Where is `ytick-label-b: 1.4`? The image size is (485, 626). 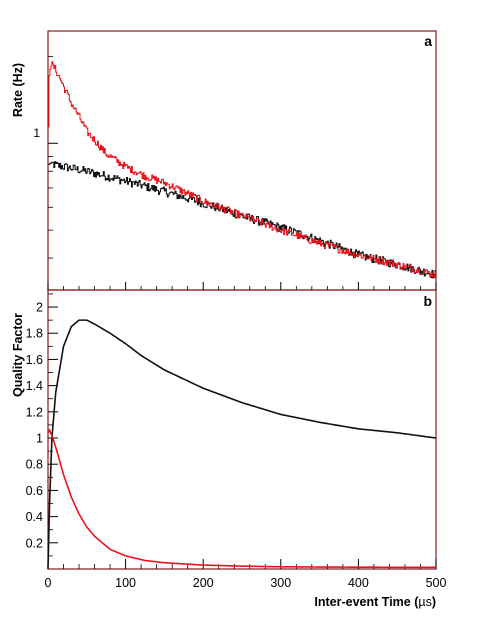 ytick-label-b: 1.4 is located at coordinates (34, 386).